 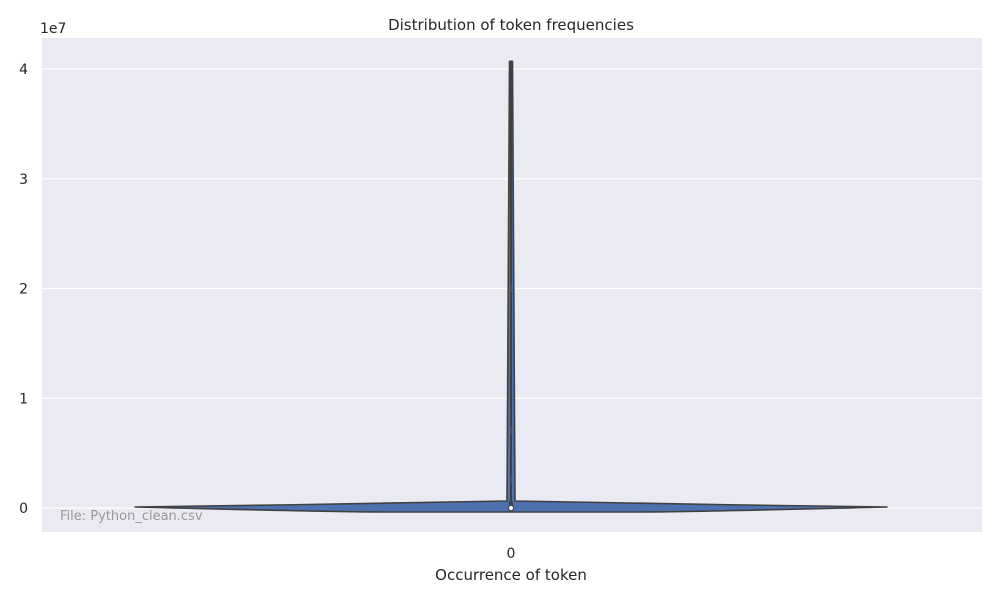 What do you see at coordinates (23, 399) in the screenshot?
I see `y-tick-label: 1` at bounding box center [23, 399].